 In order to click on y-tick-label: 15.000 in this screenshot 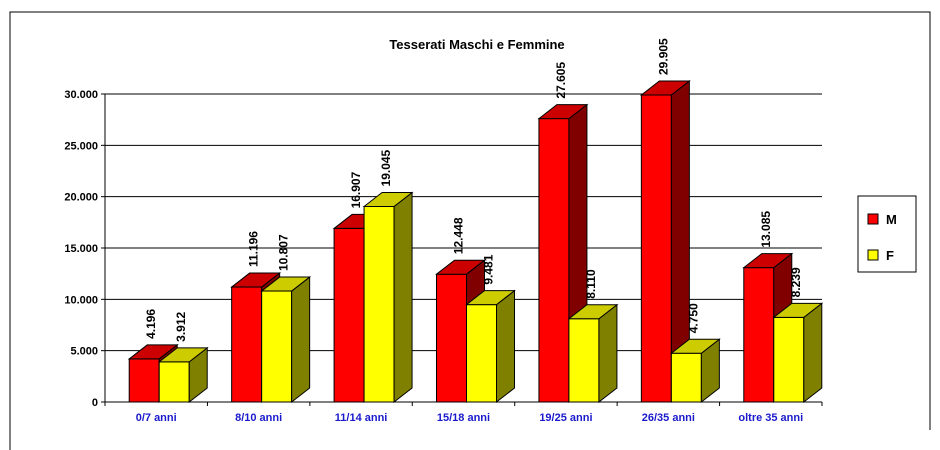, I will do `click(81, 249)`.